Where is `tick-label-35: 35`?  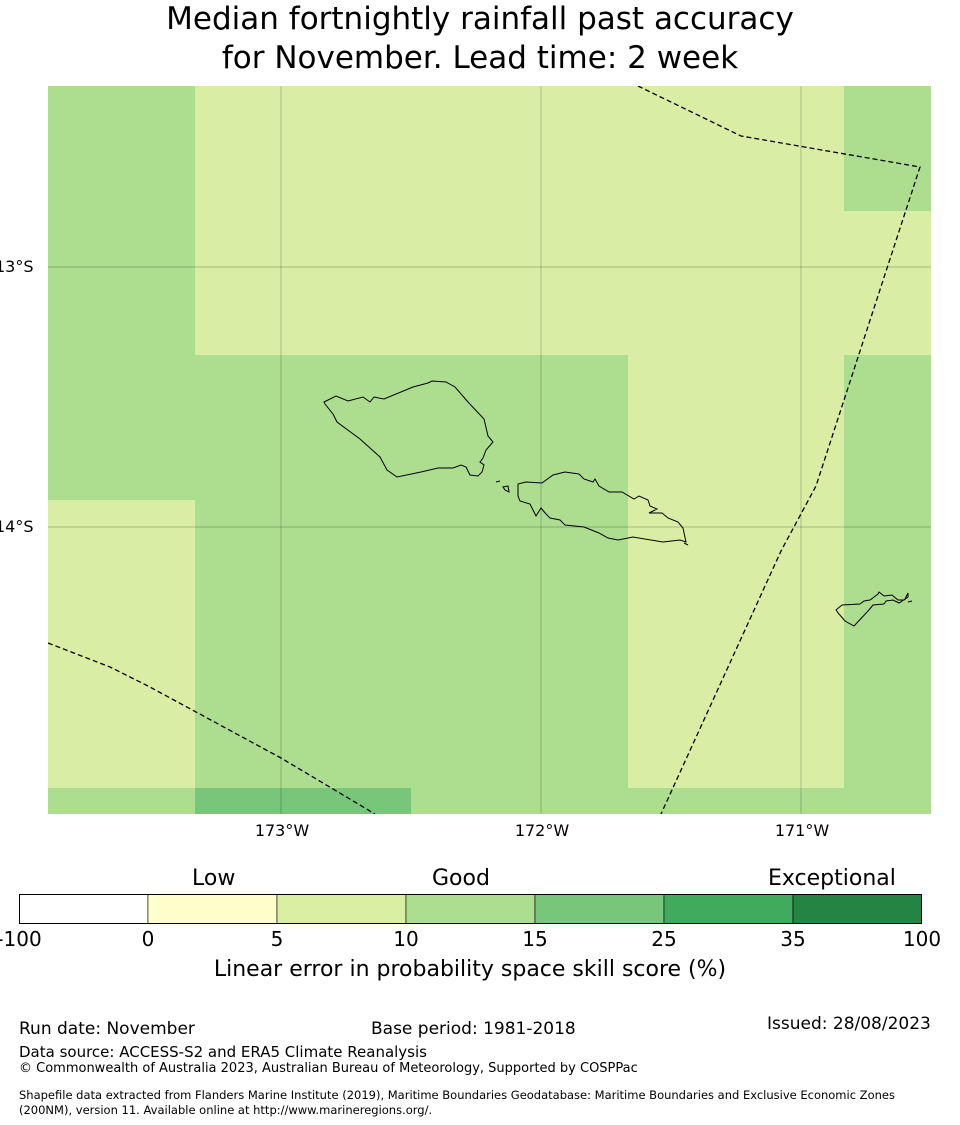
tick-label-35: 35 is located at coordinates (793, 939).